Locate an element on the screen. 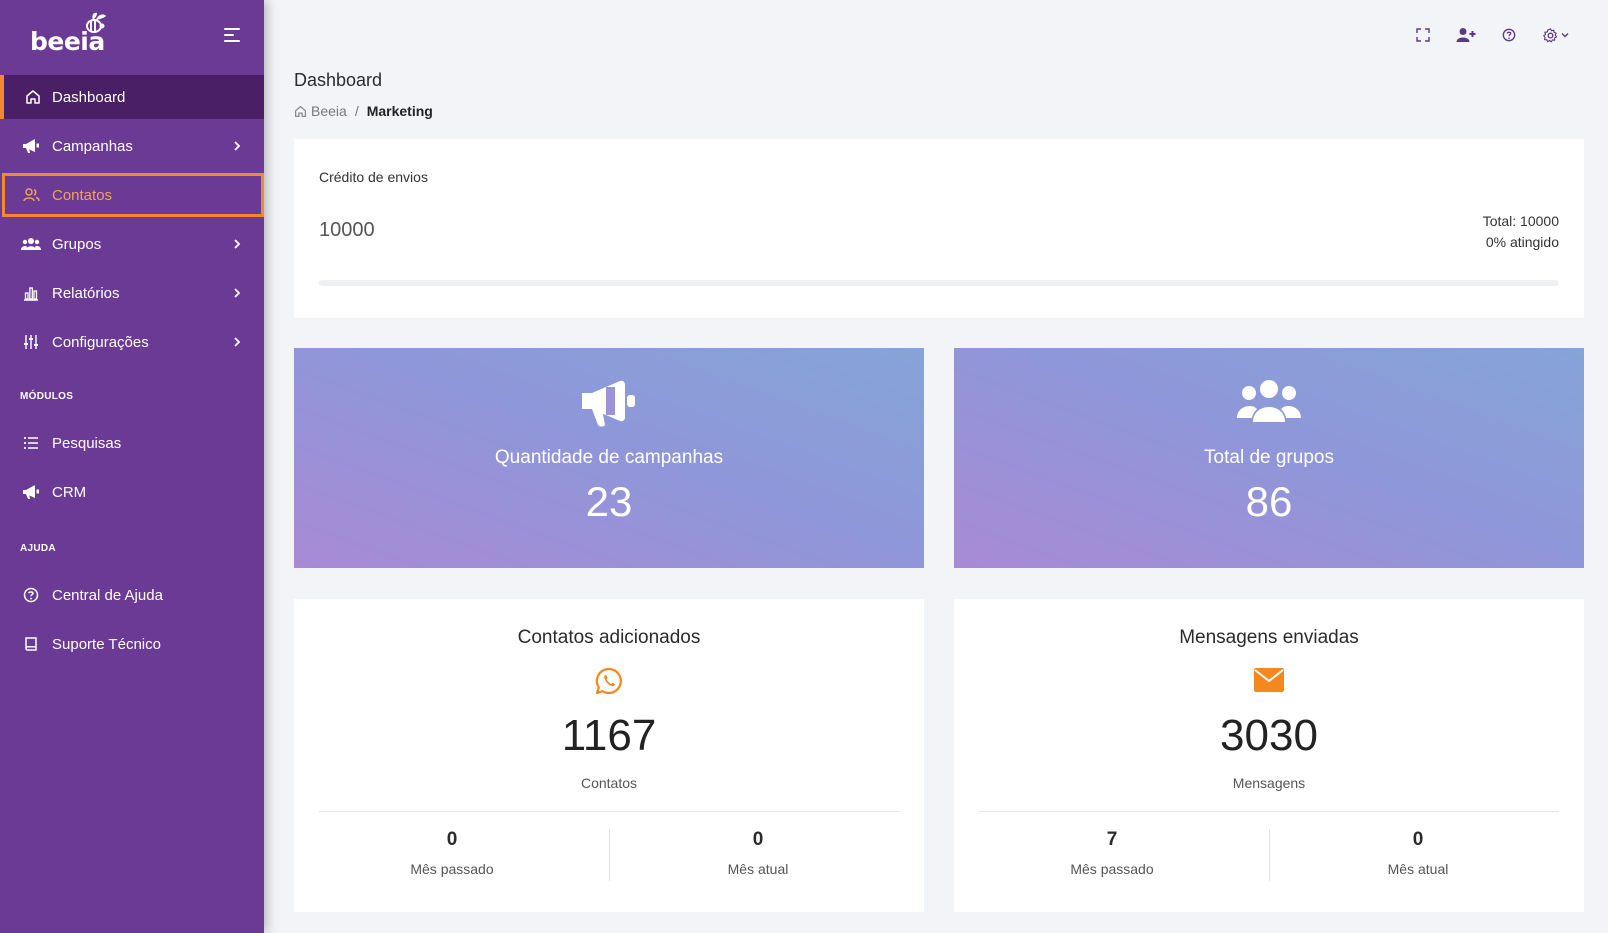 The width and height of the screenshot is (1608, 933). sidebar-item-crm: CRM is located at coordinates (132, 492).